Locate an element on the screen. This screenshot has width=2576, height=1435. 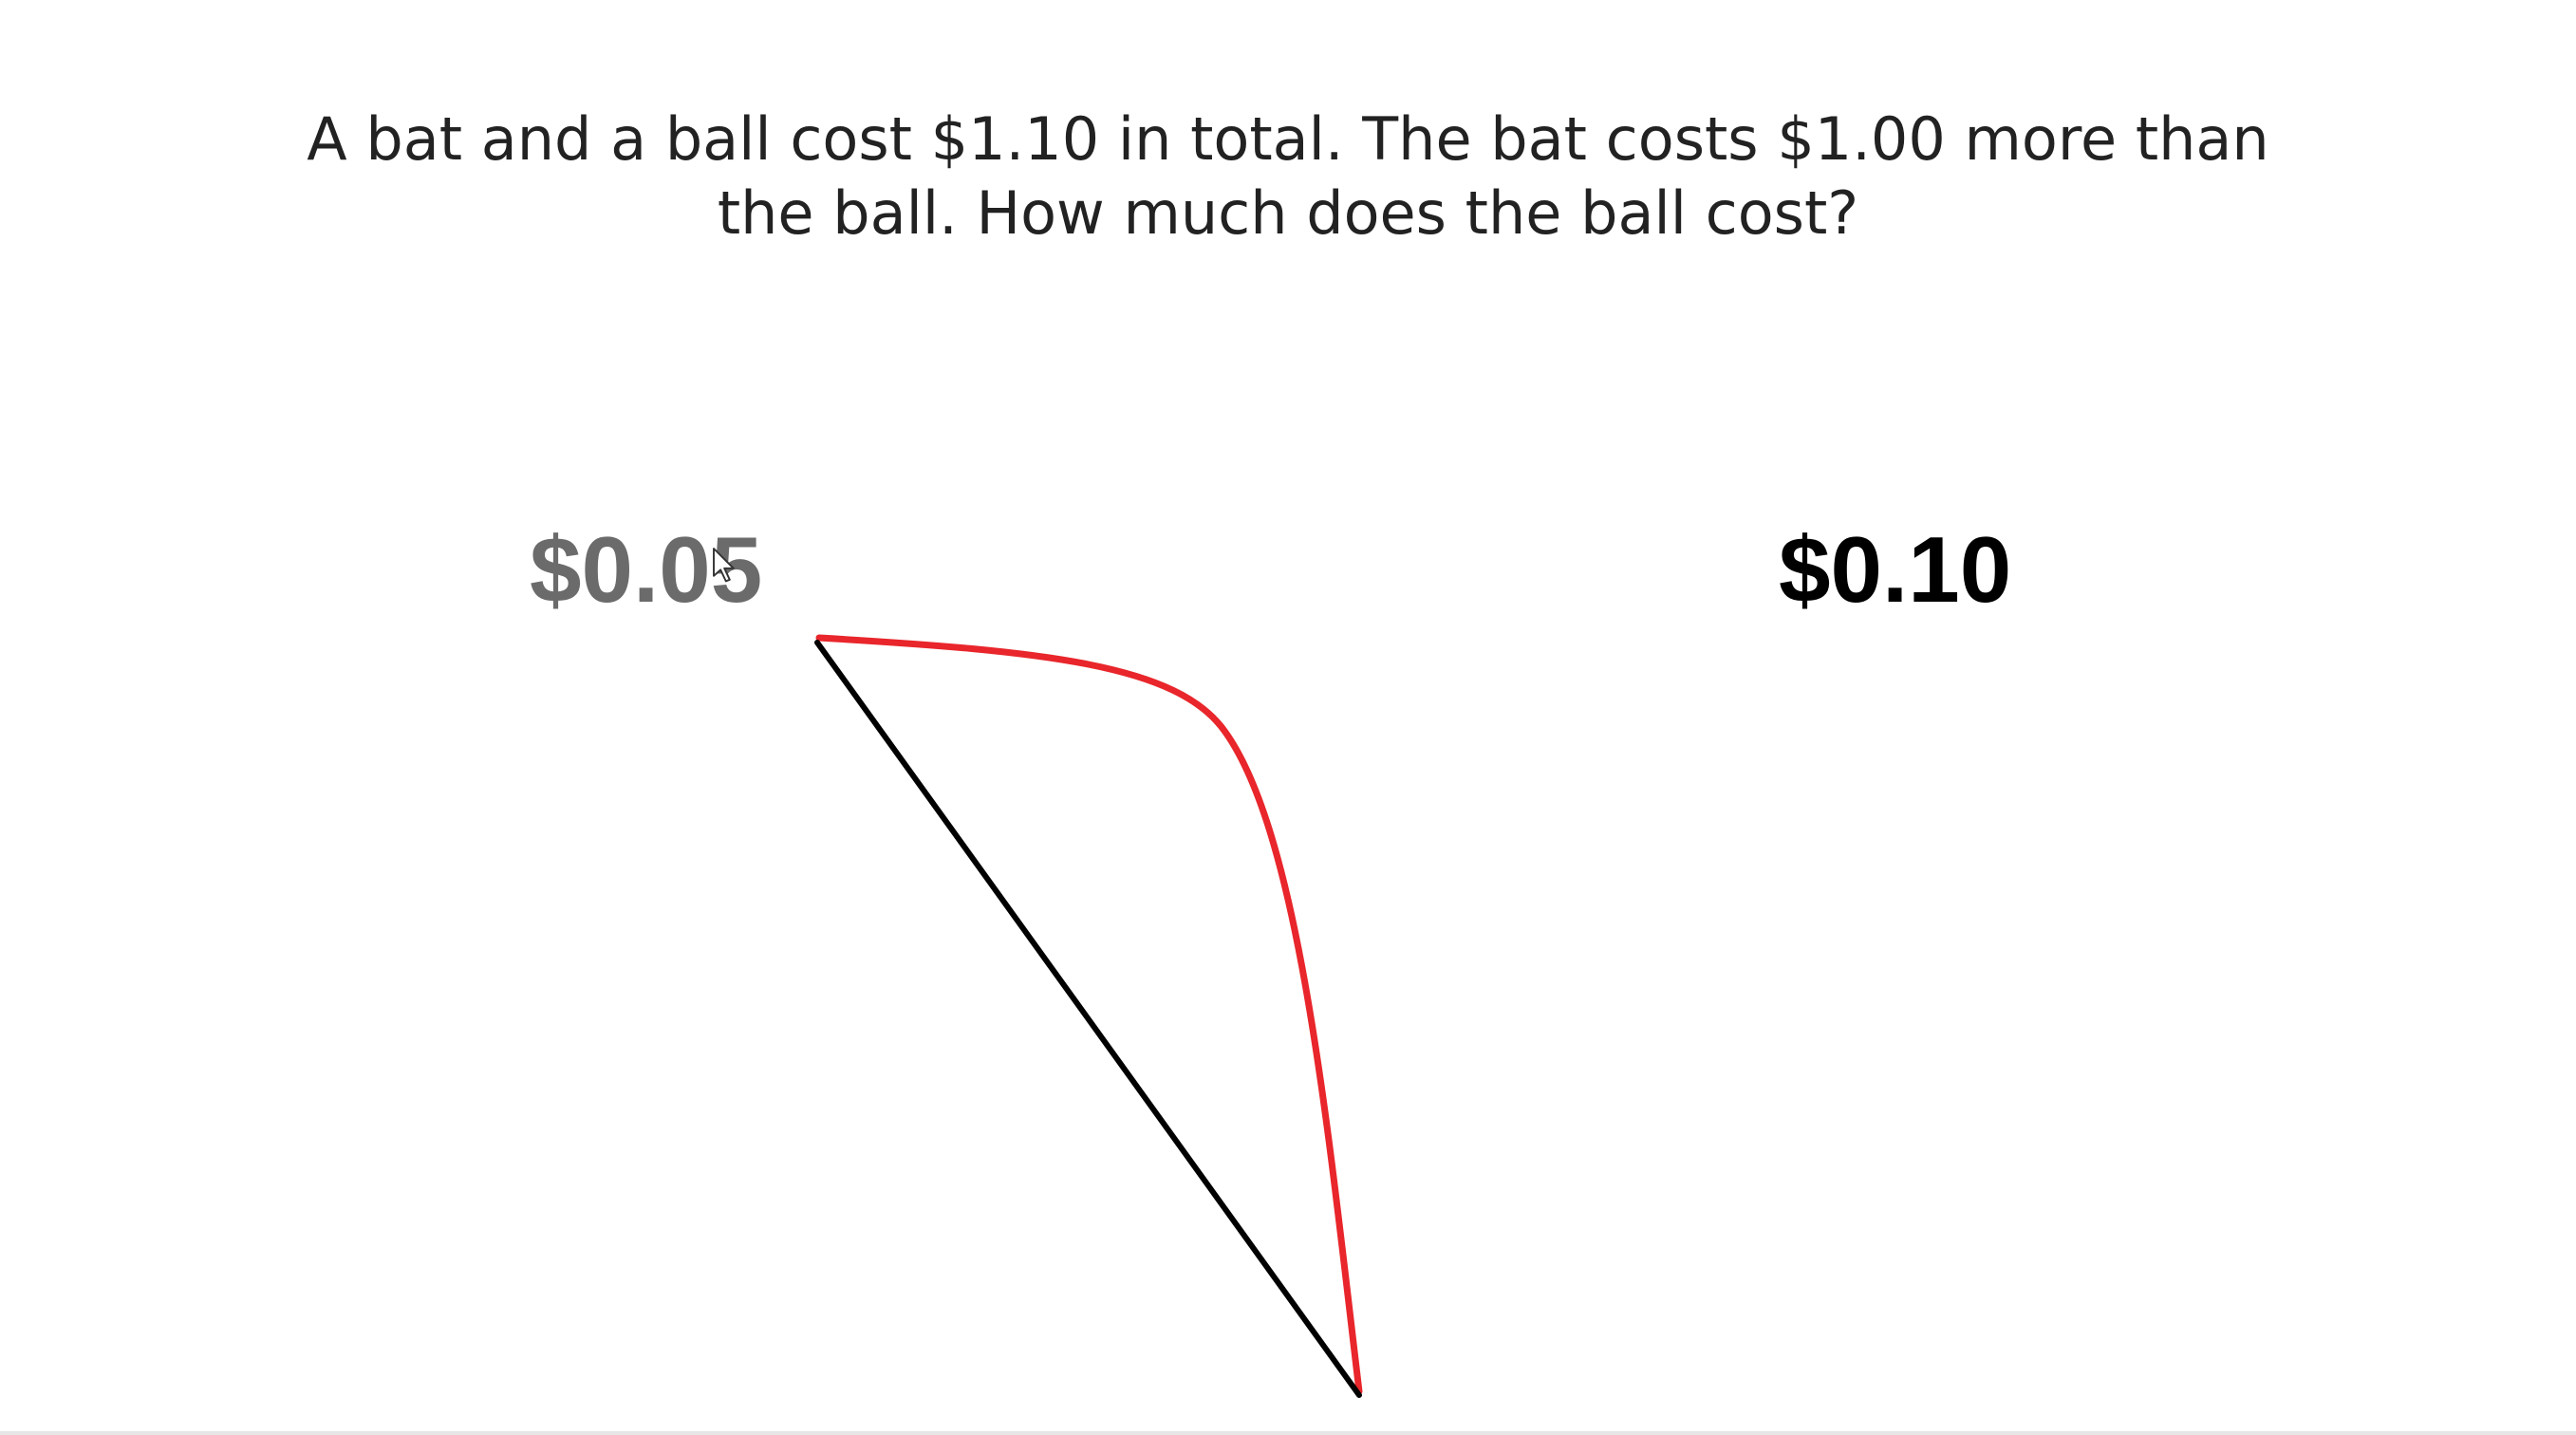
question-line-2: the ball. How much does the ball cost? is located at coordinates (1288, 213).